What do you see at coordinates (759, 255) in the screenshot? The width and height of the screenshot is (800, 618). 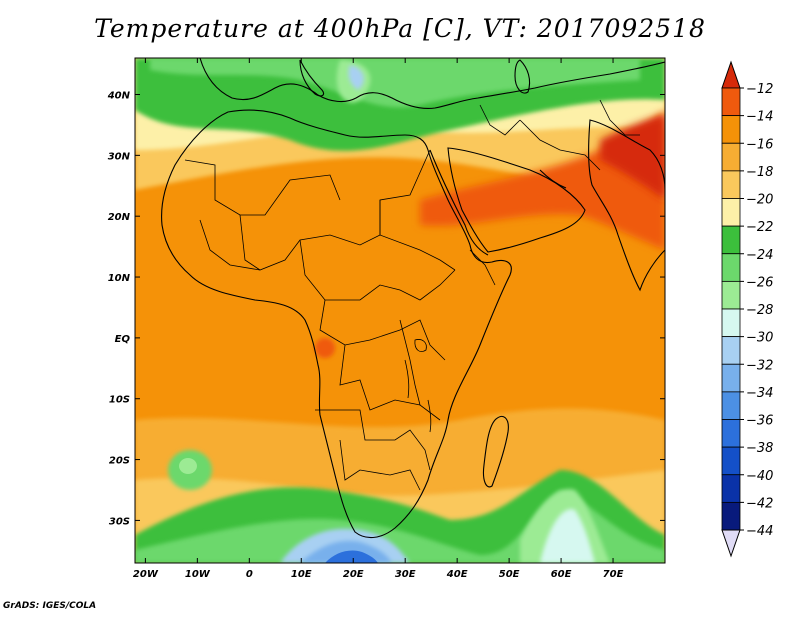 I see `colorbar-label-6: −24` at bounding box center [759, 255].